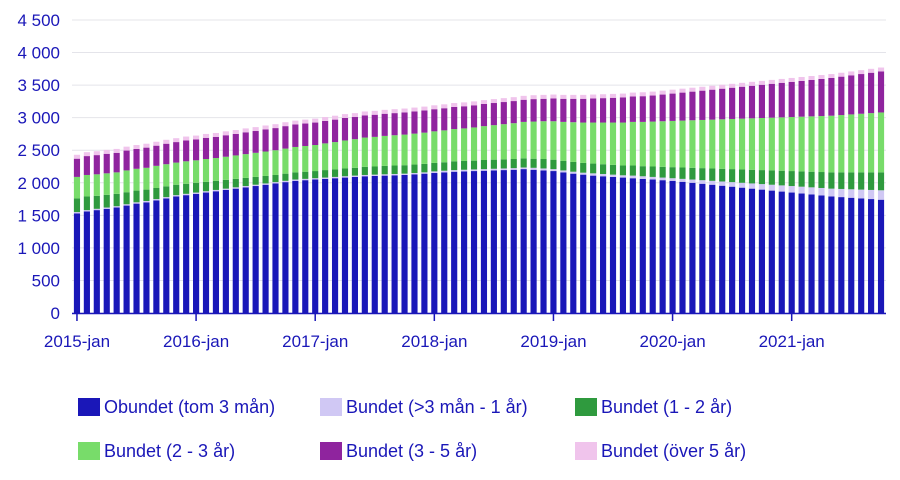  Describe the element at coordinates (586, 407) in the screenshot. I see `legend-swatch` at that location.